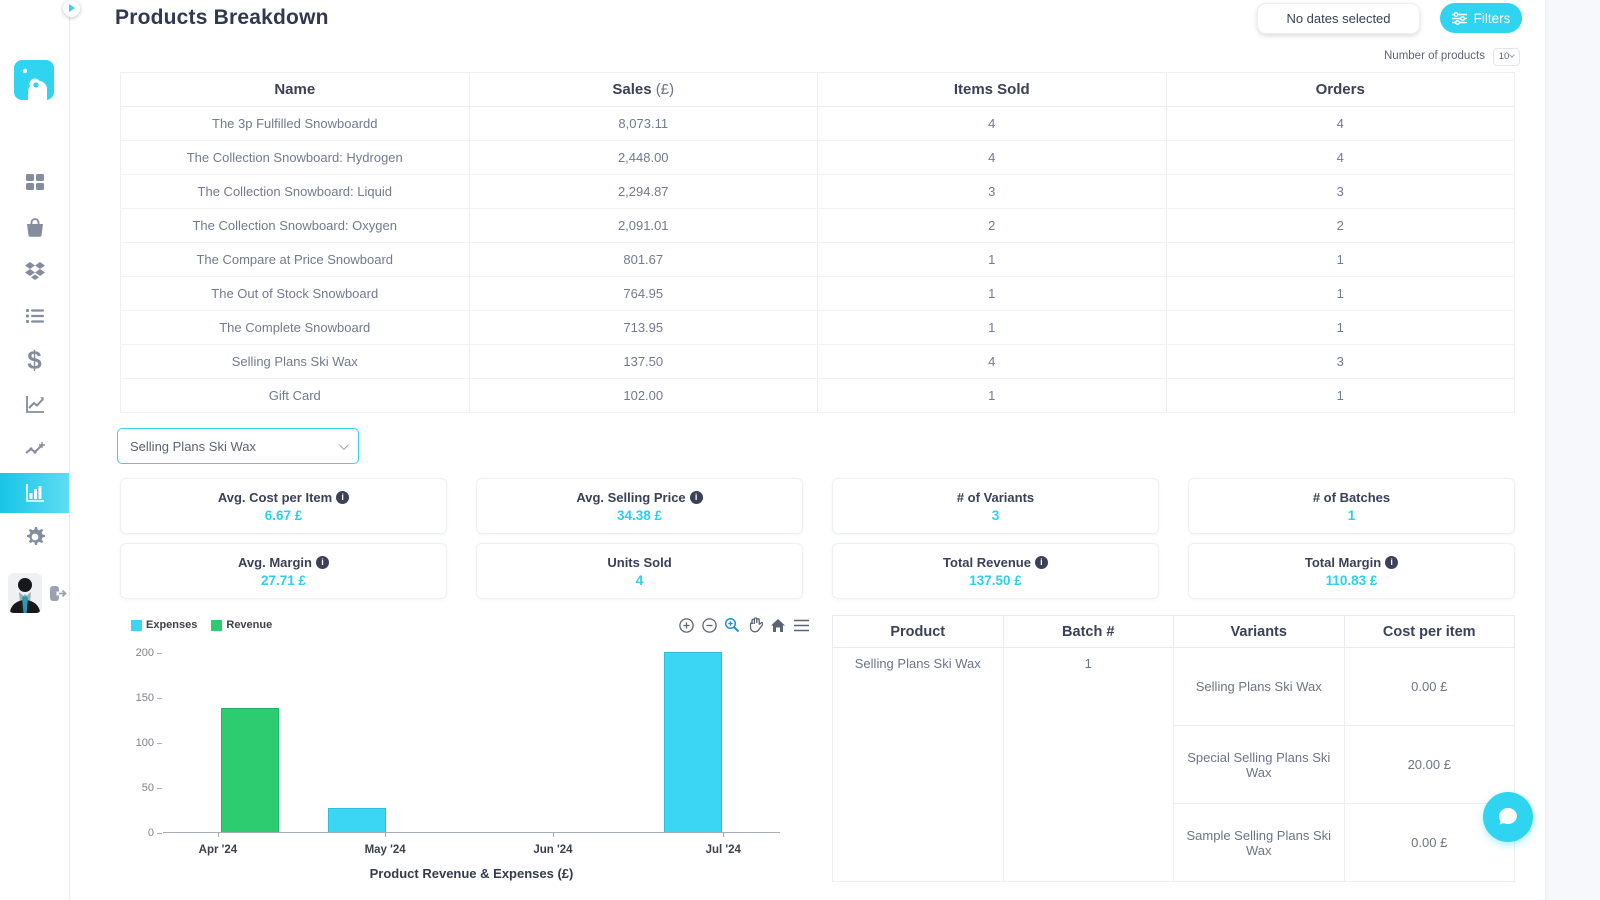 The width and height of the screenshot is (1600, 900). Describe the element at coordinates (201, 625) in the screenshot. I see `chart-legend: Expenses Revenue` at that location.